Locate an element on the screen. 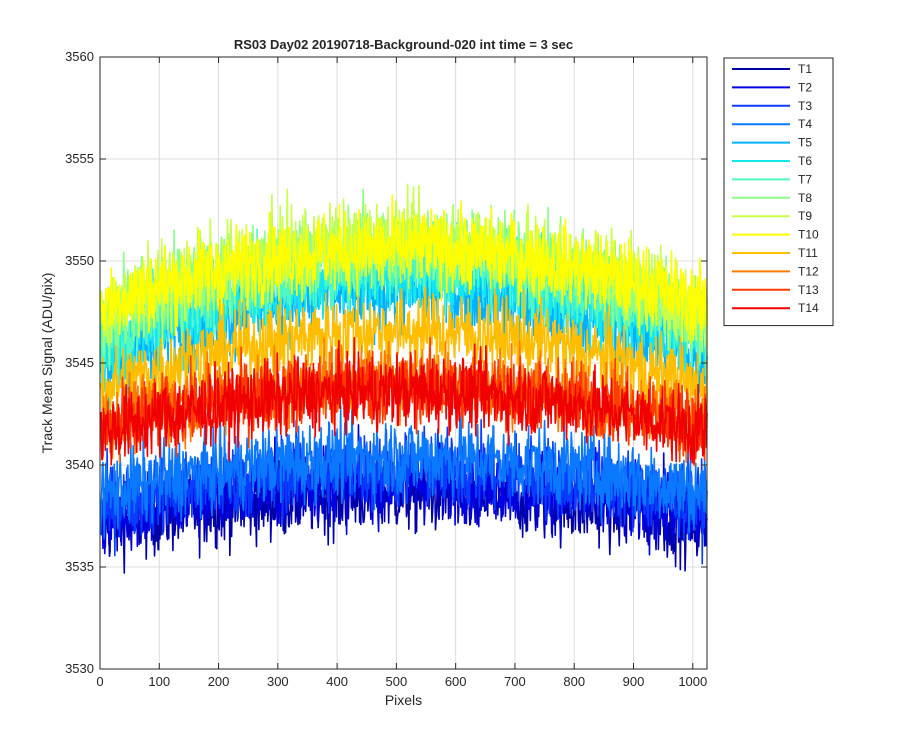  y-tick-label: 3550 is located at coordinates (79, 260).